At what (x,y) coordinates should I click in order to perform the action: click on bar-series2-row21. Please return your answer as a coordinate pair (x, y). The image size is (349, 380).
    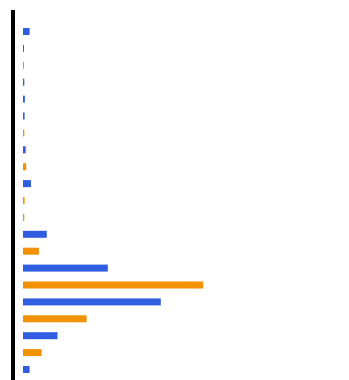
    Looking at the image, I should click on (26, 369).